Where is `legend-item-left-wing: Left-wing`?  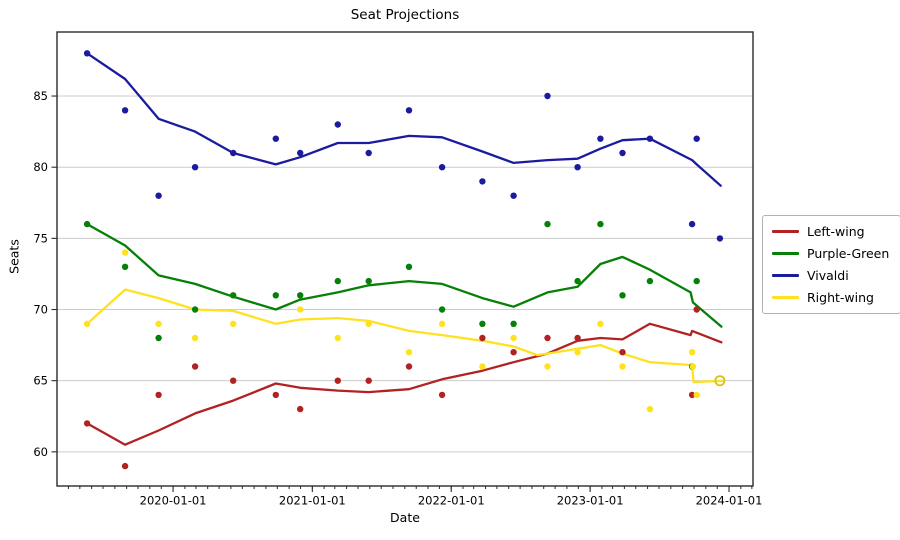
legend-item-left-wing: Left-wing is located at coordinates (830, 231).